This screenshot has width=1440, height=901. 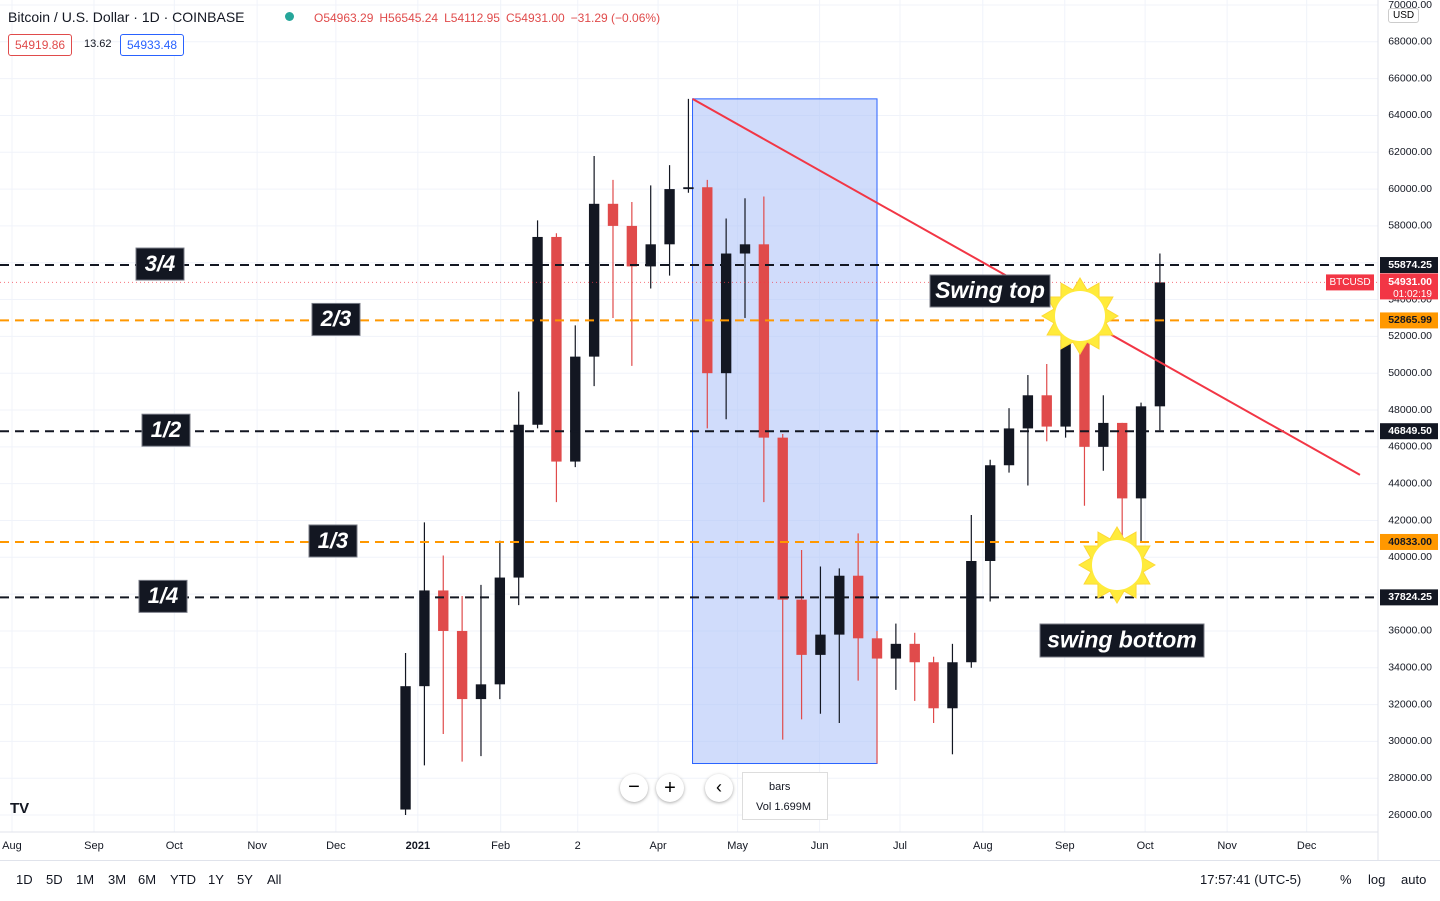 I want to click on status-dot, so click(x=289, y=16).